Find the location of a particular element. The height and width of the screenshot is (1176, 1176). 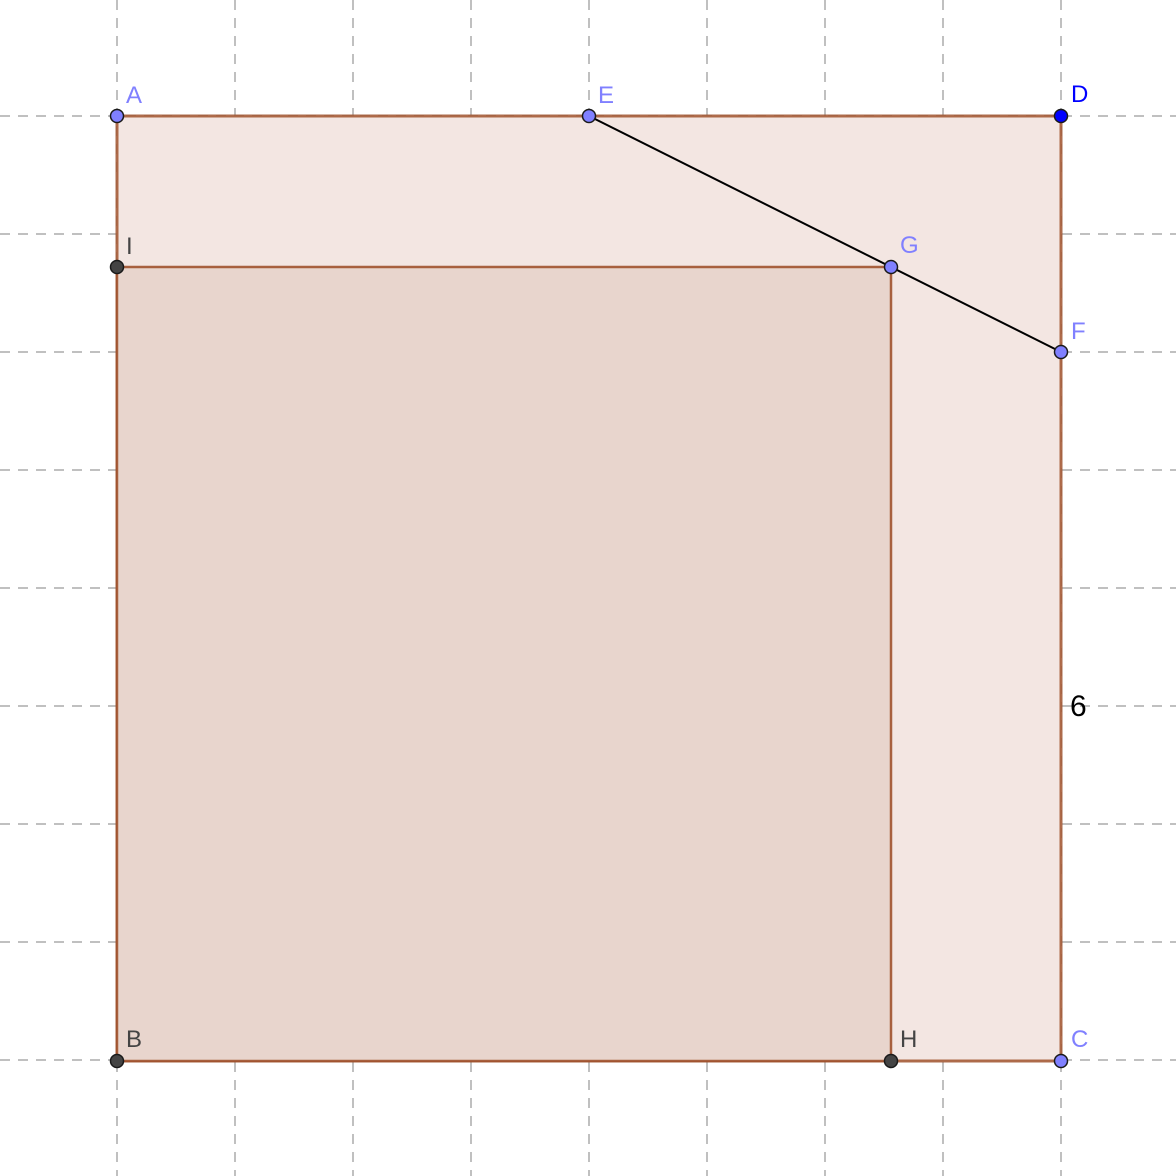

side-length-label: 6 is located at coordinates (1078, 706).